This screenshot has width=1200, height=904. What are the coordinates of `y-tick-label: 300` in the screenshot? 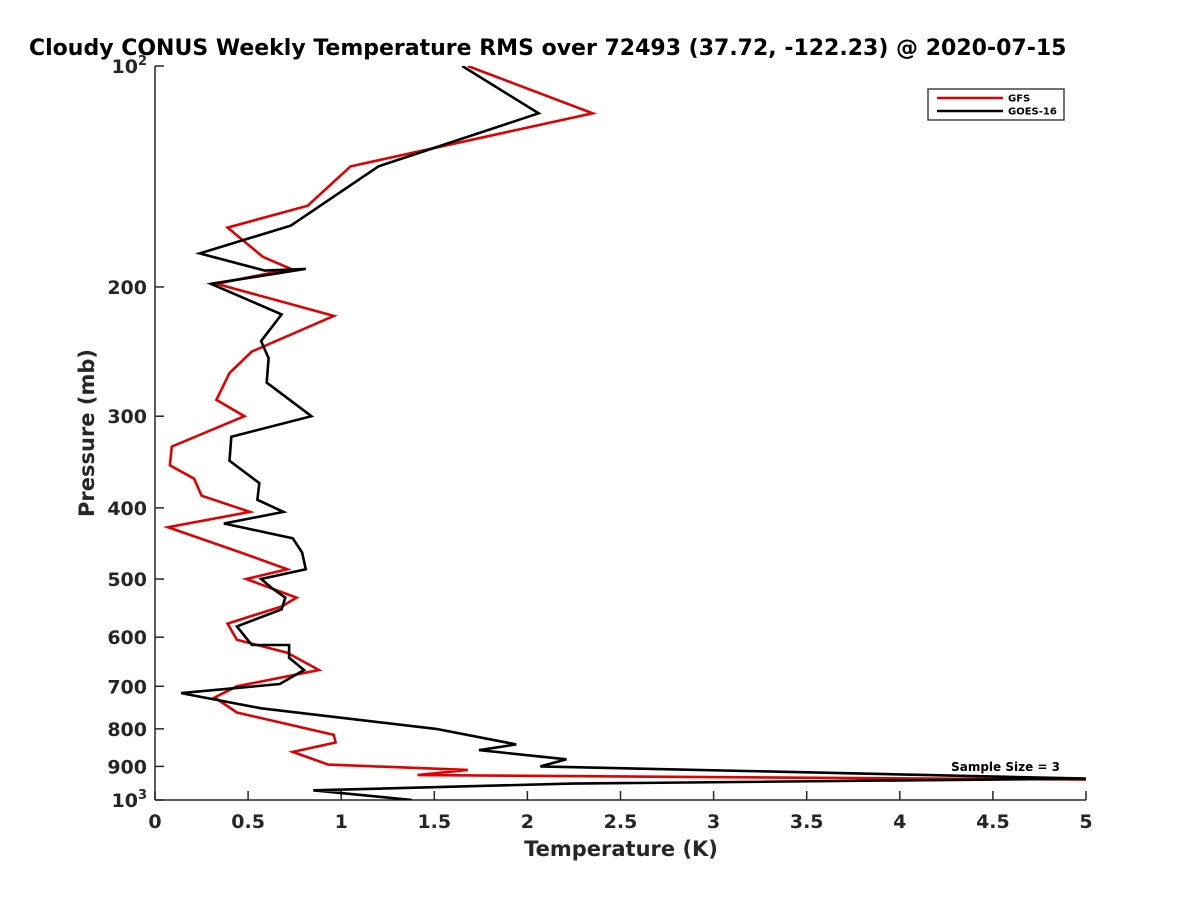 It's located at (127, 417).